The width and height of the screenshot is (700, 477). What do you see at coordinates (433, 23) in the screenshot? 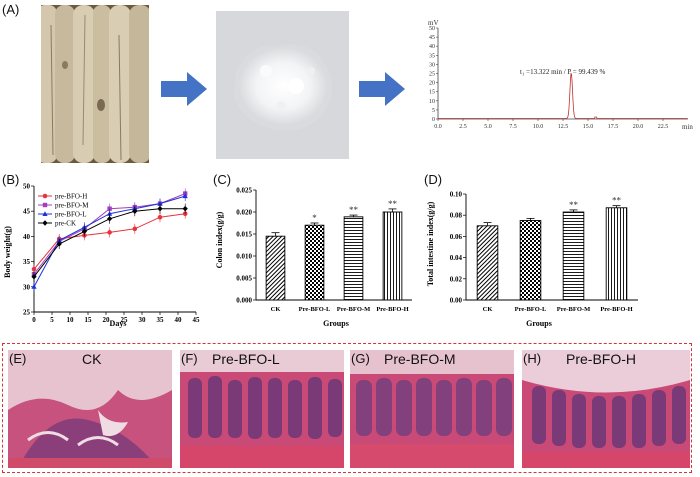
I see `hplc-unit-y: mV` at bounding box center [433, 23].